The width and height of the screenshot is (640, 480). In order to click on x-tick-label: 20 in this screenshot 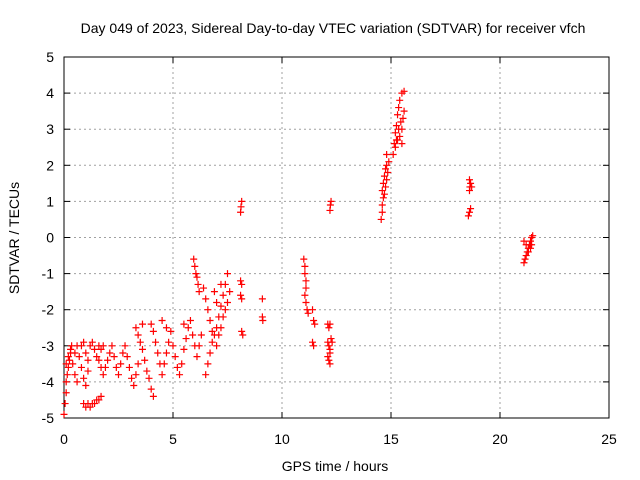, I will do `click(500, 439)`.